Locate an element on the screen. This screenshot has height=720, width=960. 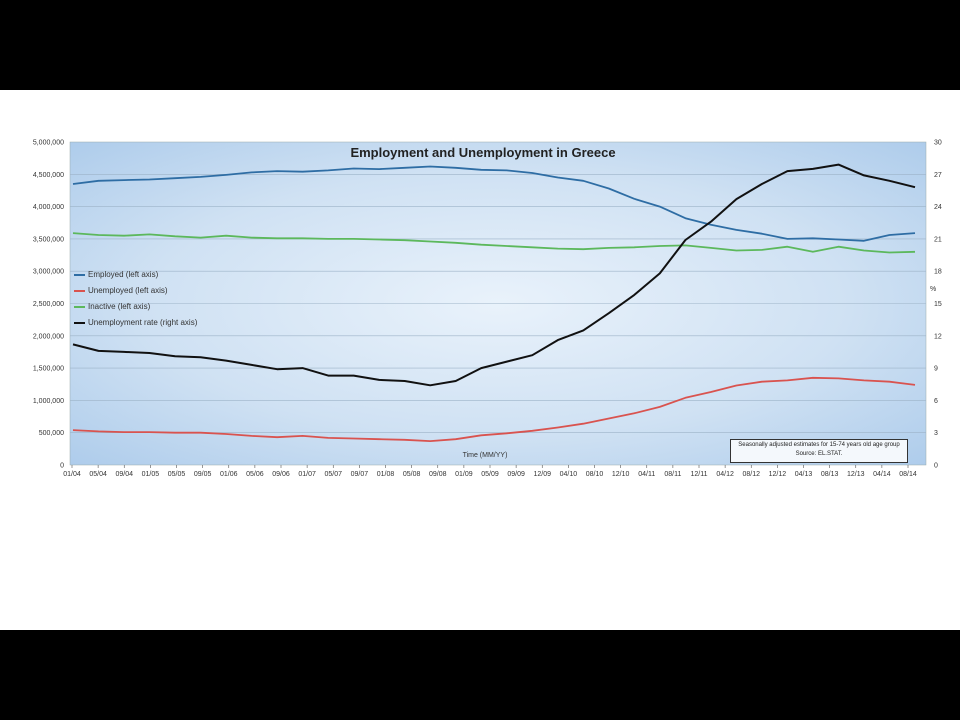
x-tick-label: 01/09 is located at coordinates (464, 474).